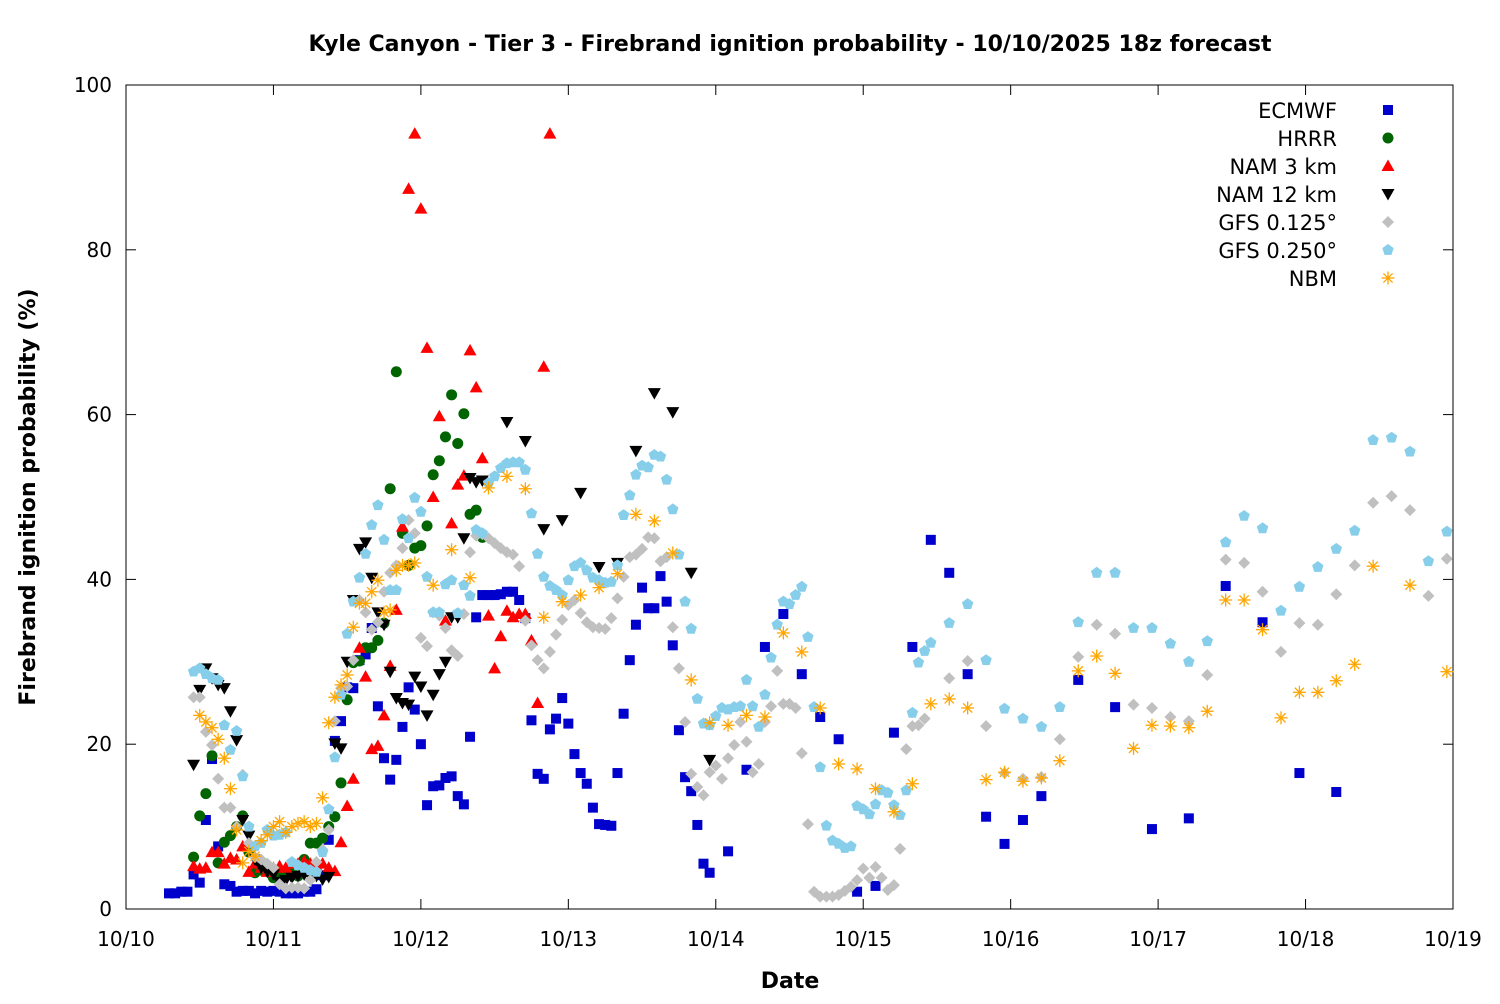 This screenshot has width=1500, height=1004. What do you see at coordinates (1276, 195) in the screenshot?
I see `legend-label-nam-12-km: NAM 12 km` at bounding box center [1276, 195].